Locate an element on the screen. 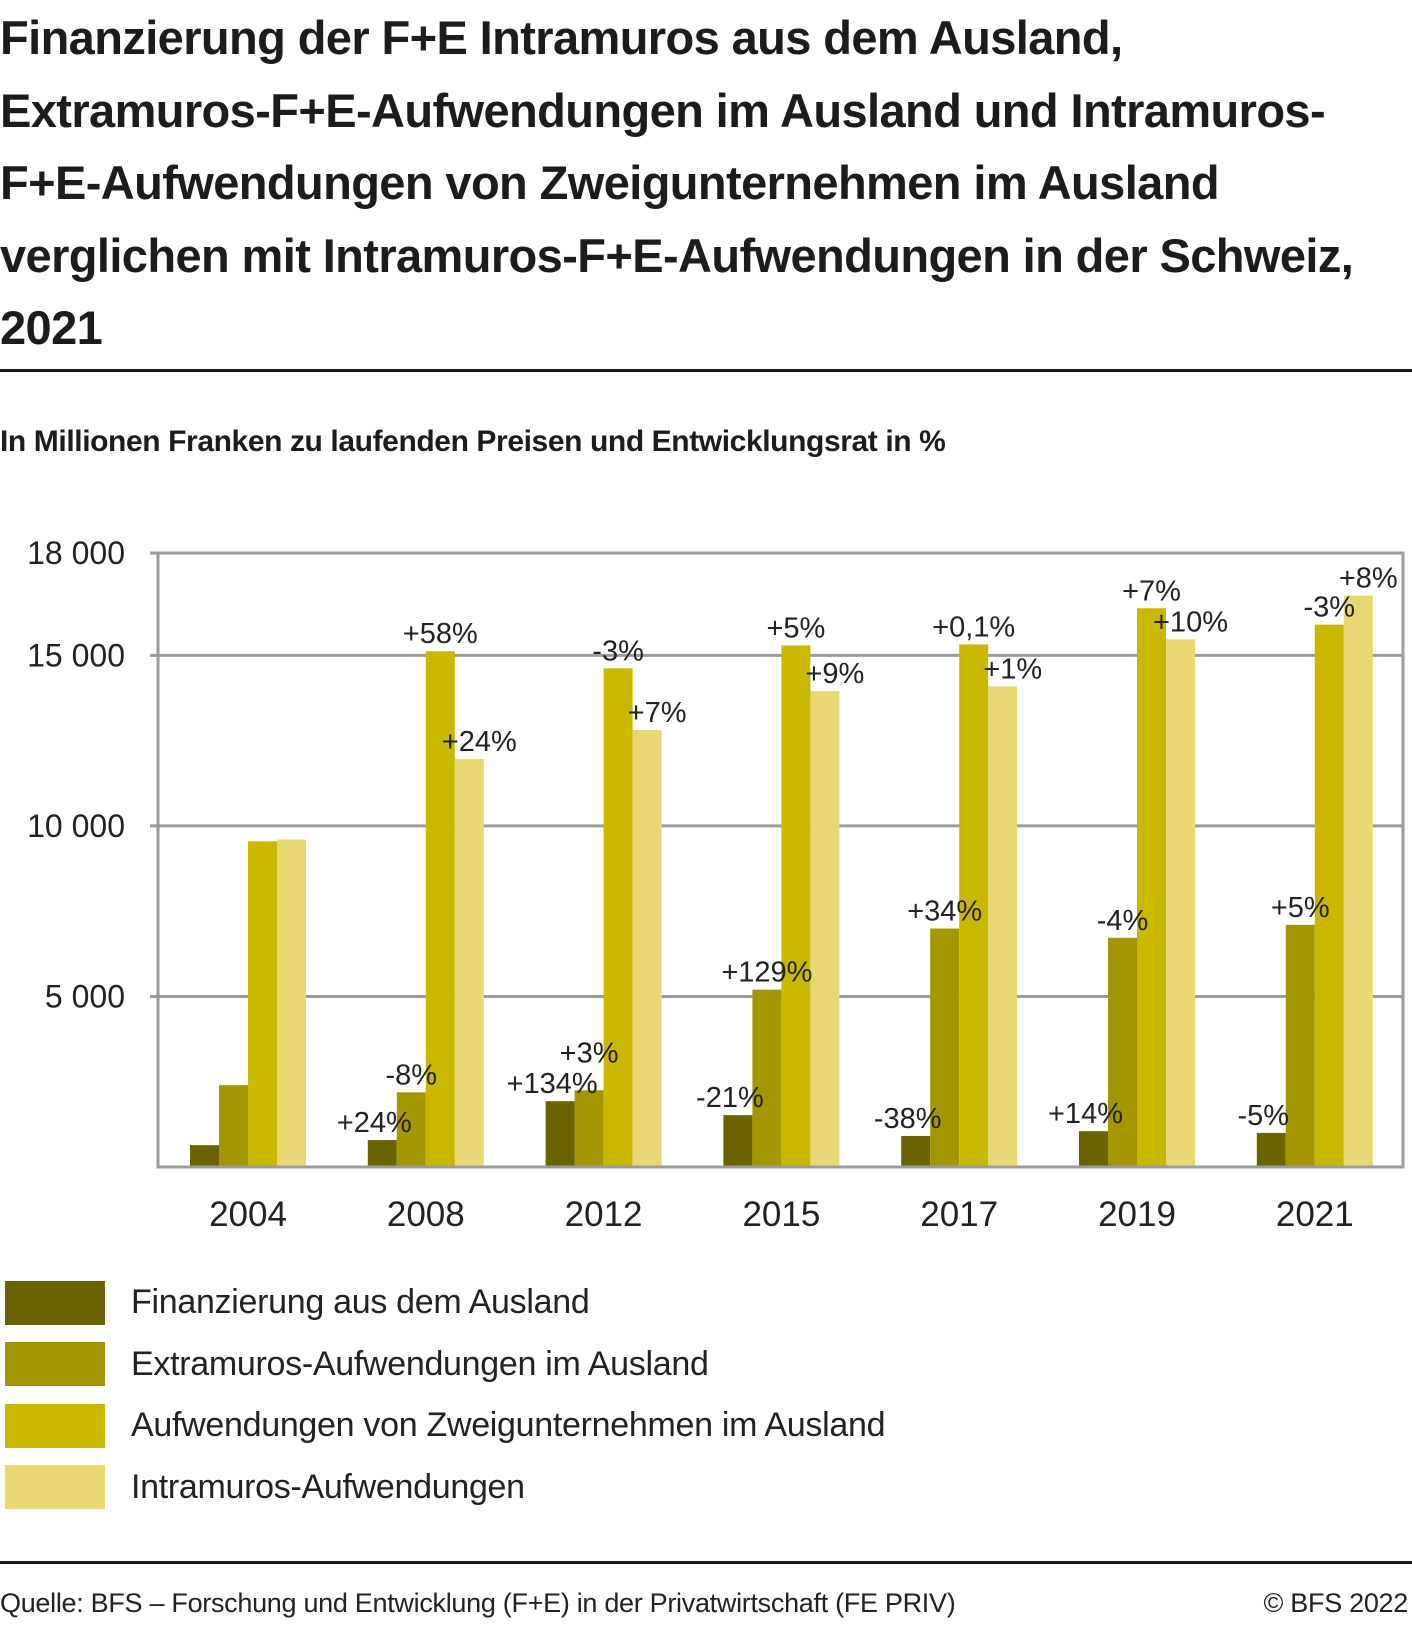 The width and height of the screenshot is (1412, 1630). legend-label: Extramuros-Aufwendungen im Ausland is located at coordinates (420, 1363).